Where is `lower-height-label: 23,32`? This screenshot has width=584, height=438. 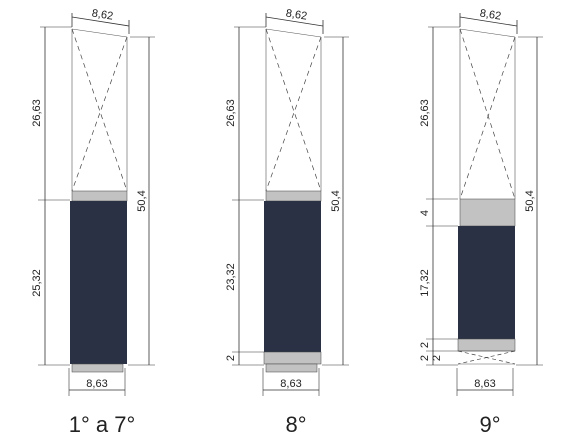 lower-height-label: 23,32 is located at coordinates (231, 277).